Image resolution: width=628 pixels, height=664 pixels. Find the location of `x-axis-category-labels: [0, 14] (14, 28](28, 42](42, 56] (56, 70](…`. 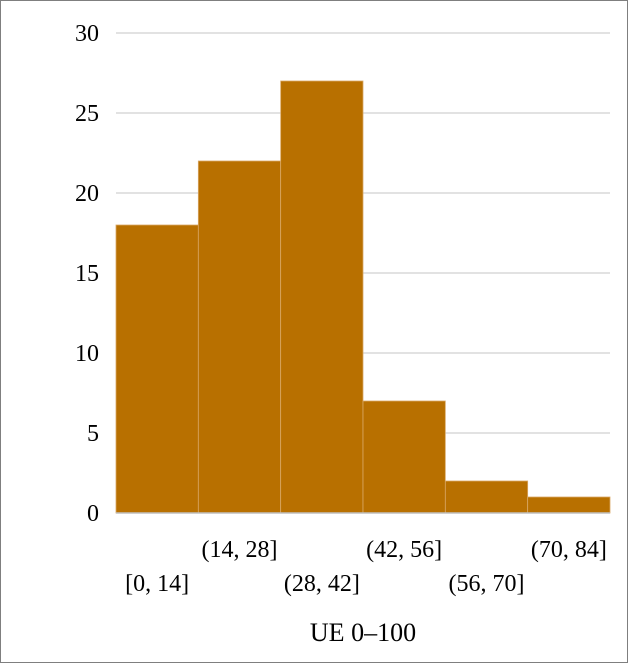

x-axis-category-labels: [0, 14] (14, 28](28, 42](42, 56] (56, 70](… is located at coordinates (366, 567).